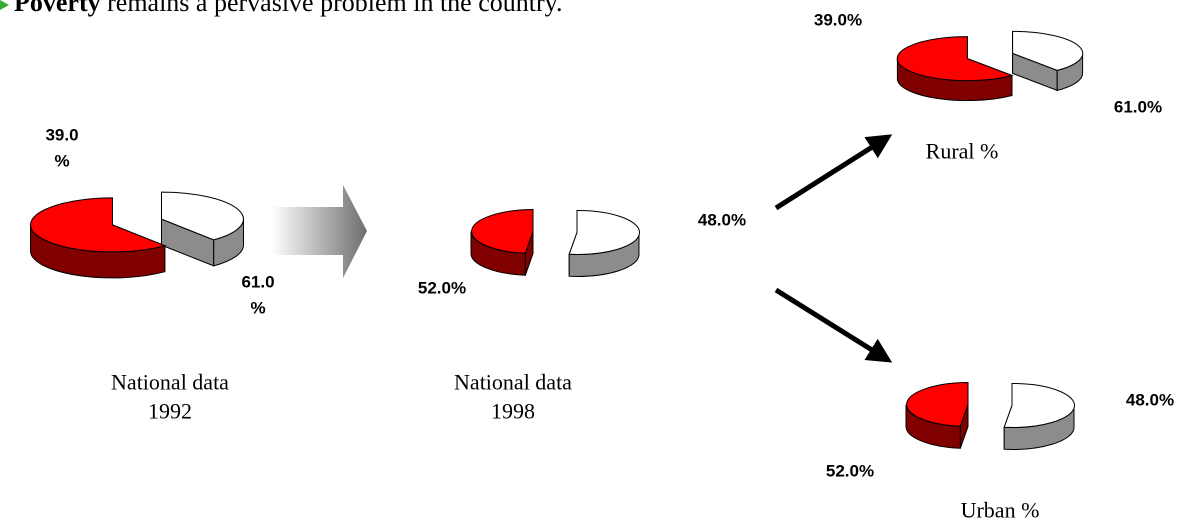  Describe the element at coordinates (513, 396) in the screenshot. I see `chart-title: National data 1998` at that location.